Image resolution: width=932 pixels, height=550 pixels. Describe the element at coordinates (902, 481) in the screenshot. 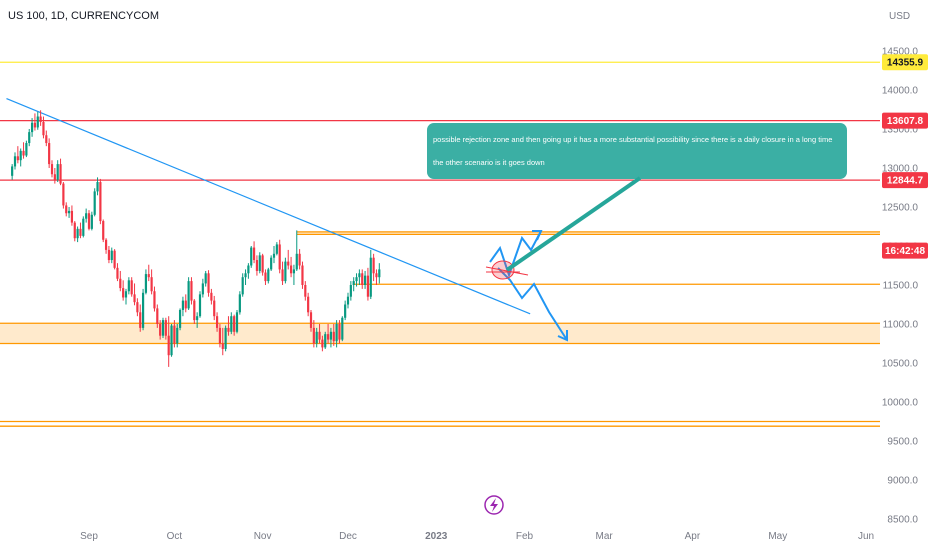

I see `y-tick-label: 9000.0` at that location.